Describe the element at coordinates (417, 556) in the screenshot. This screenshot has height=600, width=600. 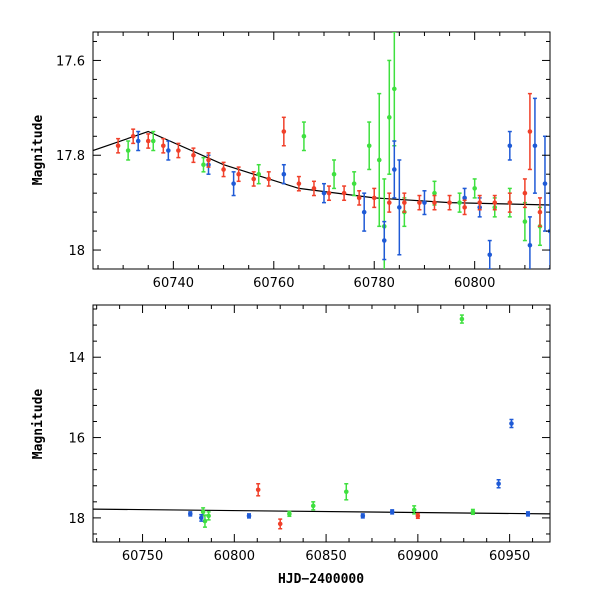
I see `x-tick-label: 60900` at that location.